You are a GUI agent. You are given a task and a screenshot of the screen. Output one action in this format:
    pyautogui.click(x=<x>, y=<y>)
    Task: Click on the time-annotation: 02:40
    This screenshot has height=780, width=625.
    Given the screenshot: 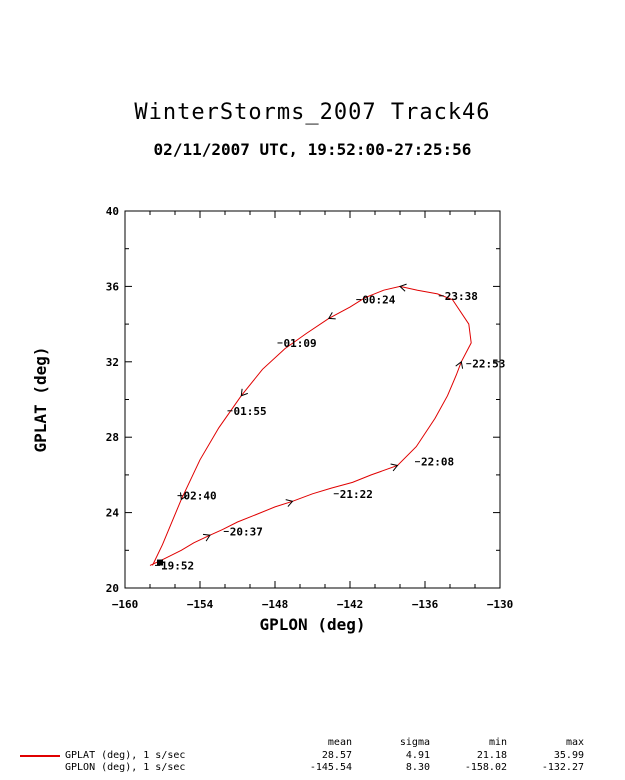 What is the action you would take?
    pyautogui.click(x=200, y=496)
    